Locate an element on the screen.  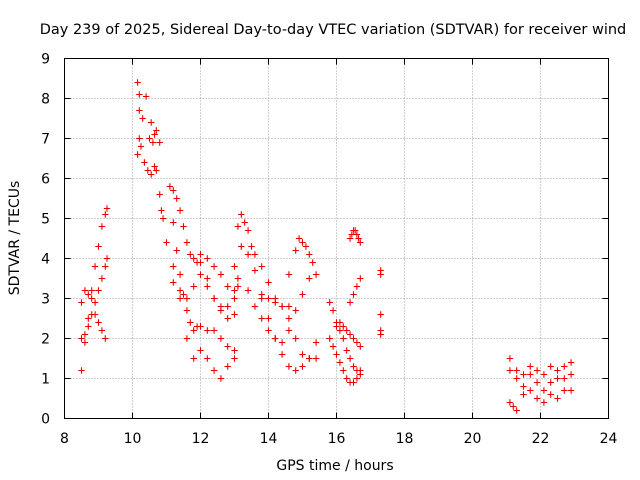
series-arc-b2 is located at coordinates (148, 152).